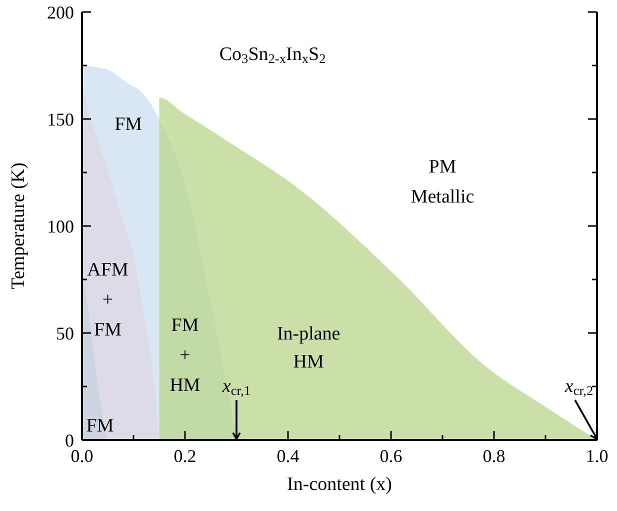  I want to click on annotation: In-plane, so click(308, 334).